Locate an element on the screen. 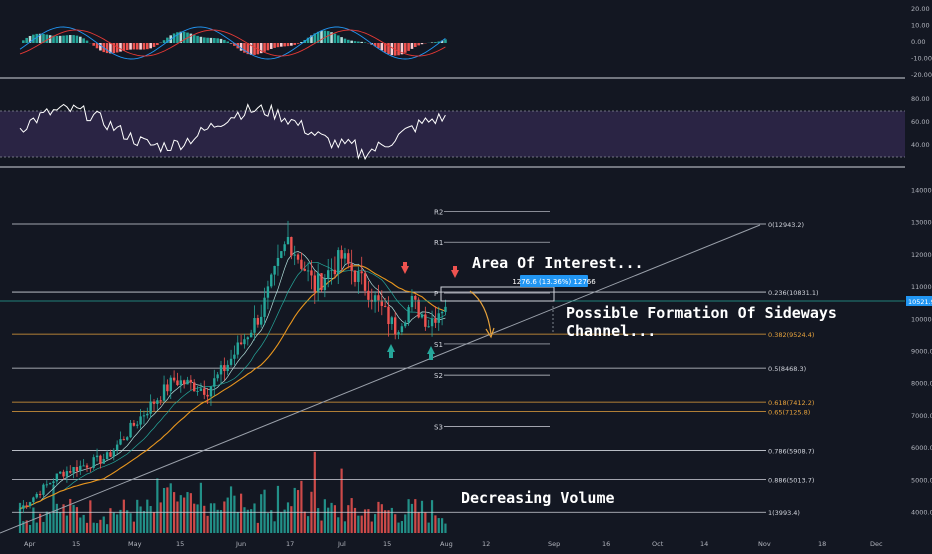  price-axis-label: 9000.0 is located at coordinates (921, 352).